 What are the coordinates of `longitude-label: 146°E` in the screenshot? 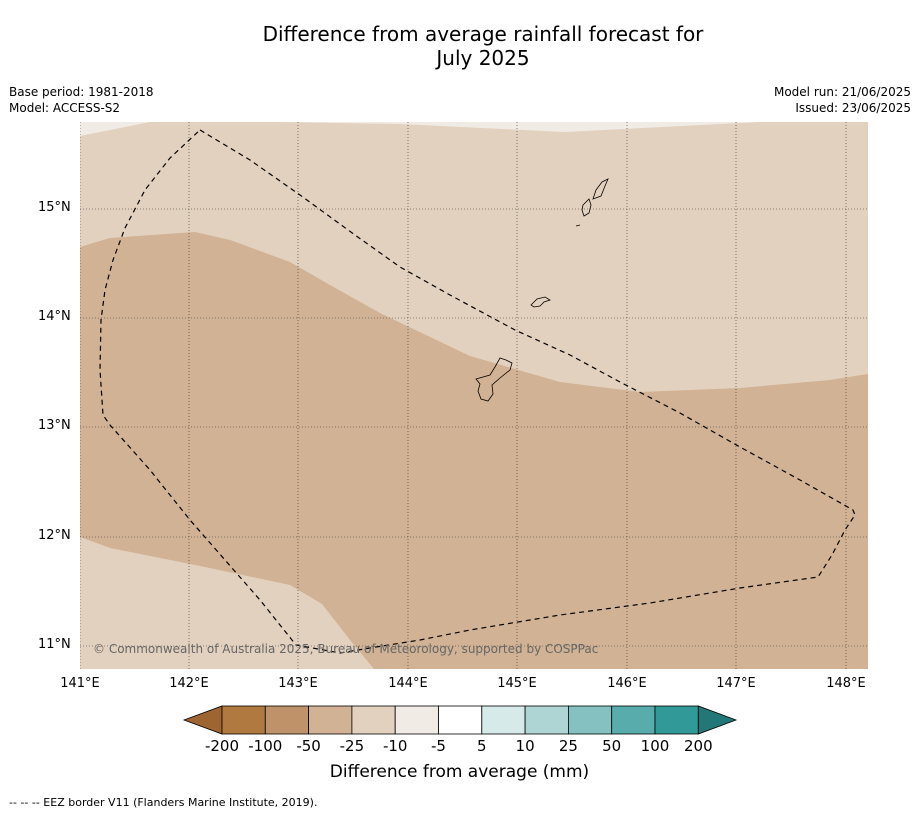 It's located at (627, 683).